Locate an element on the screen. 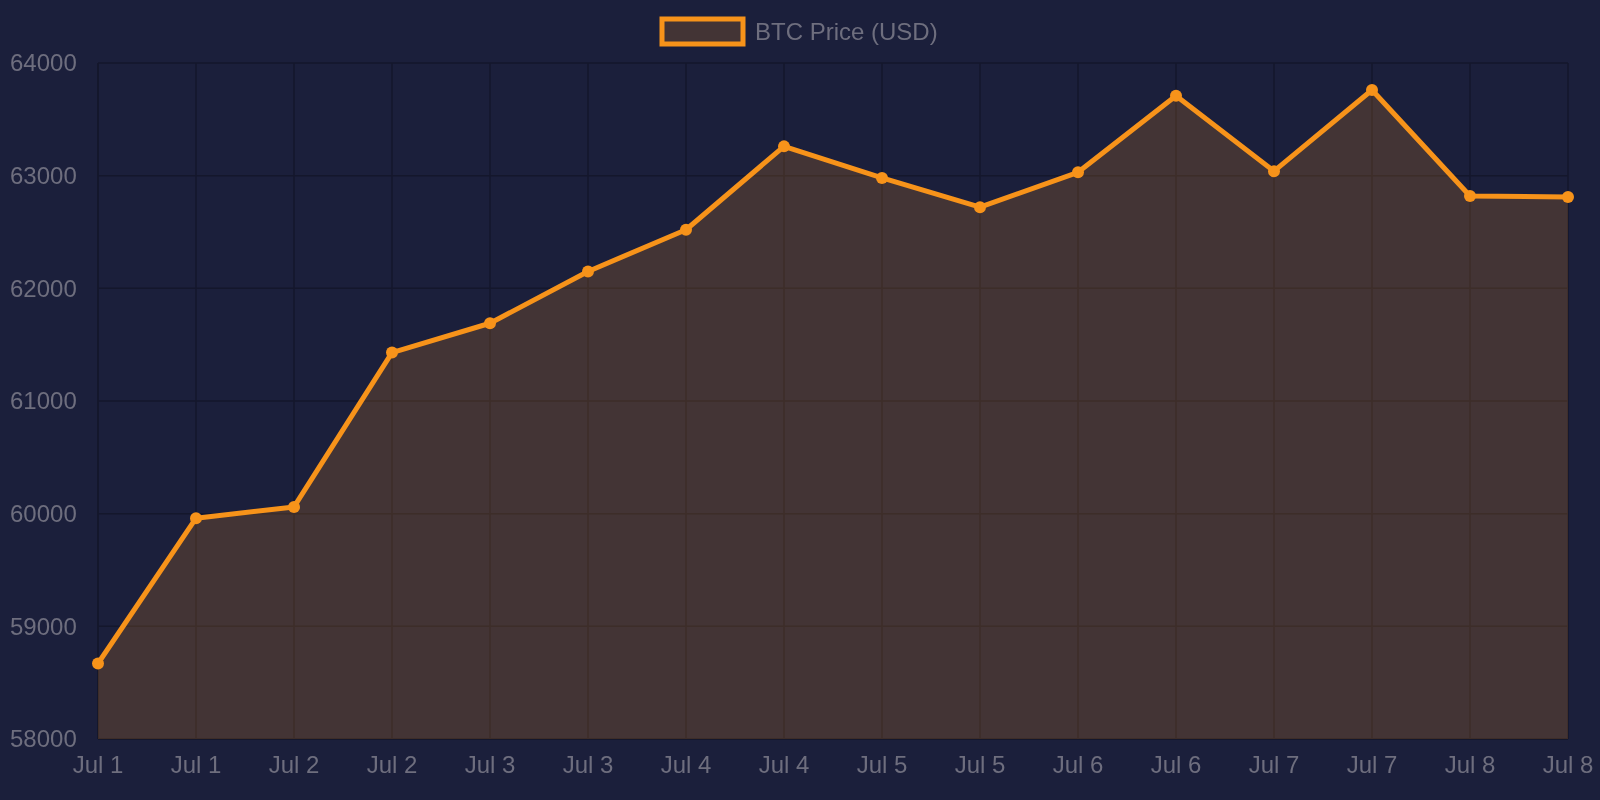  y-tick-label: 62000 is located at coordinates (43, 288).